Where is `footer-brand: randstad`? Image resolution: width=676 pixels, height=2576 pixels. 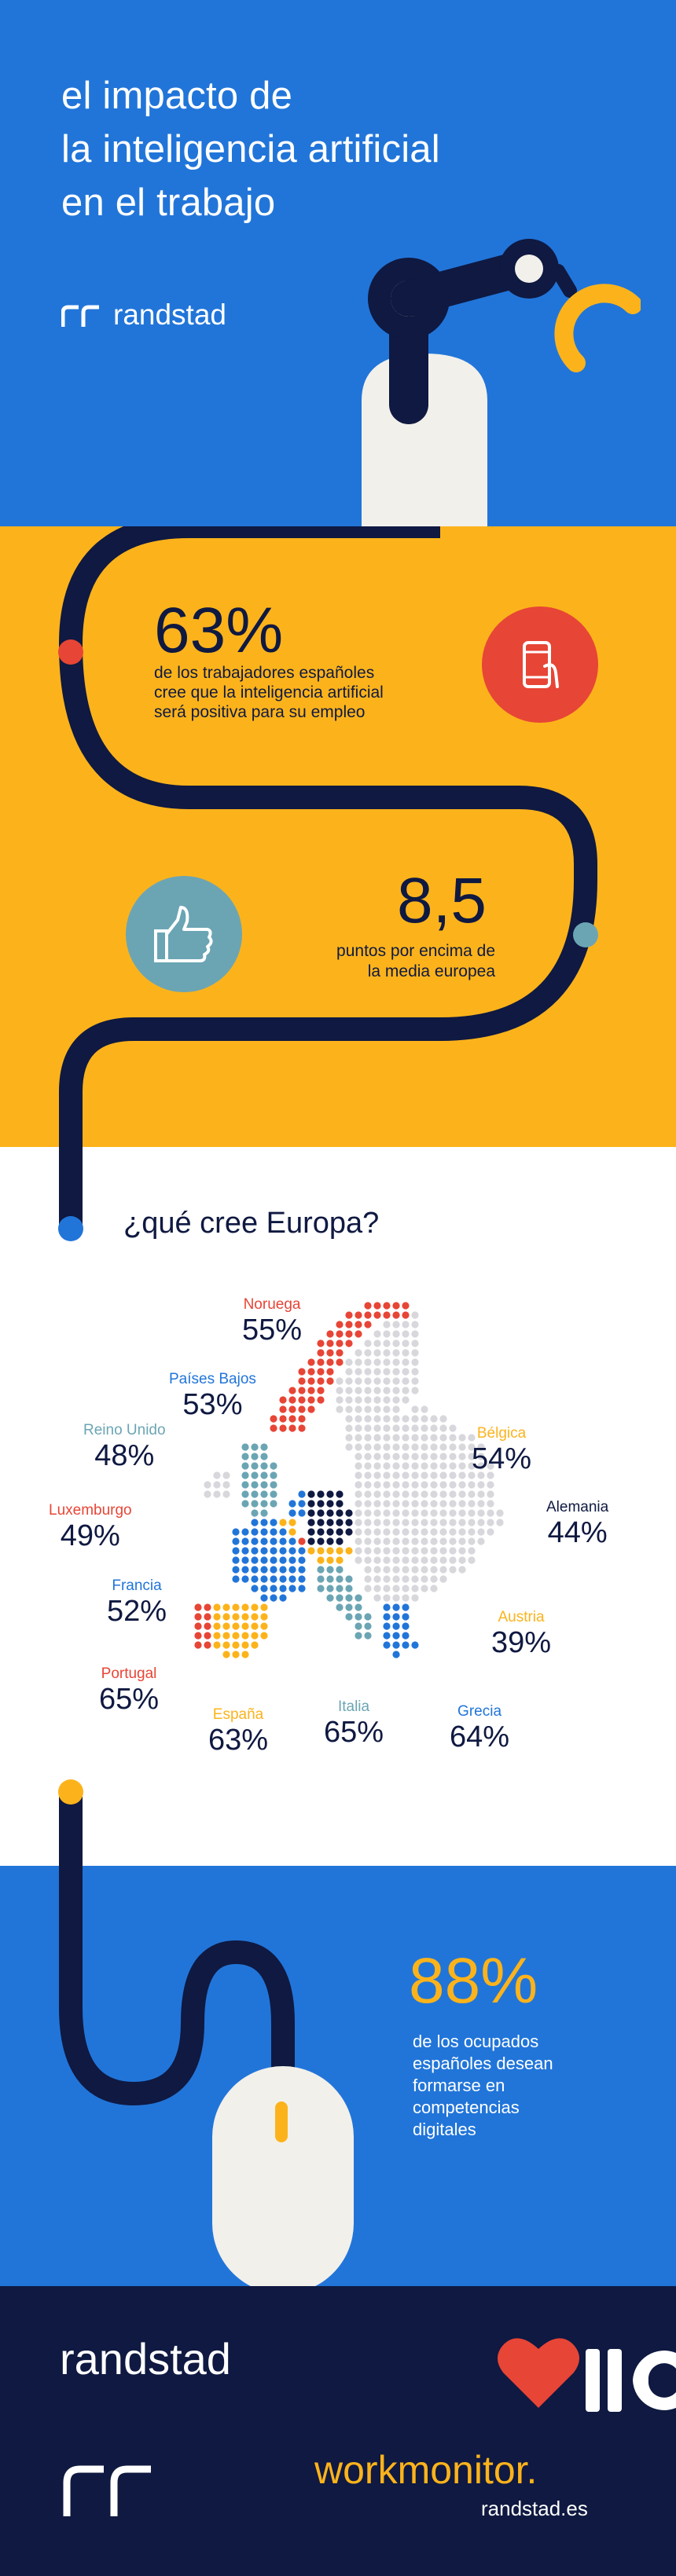 footer-brand: randstad is located at coordinates (145, 2359).